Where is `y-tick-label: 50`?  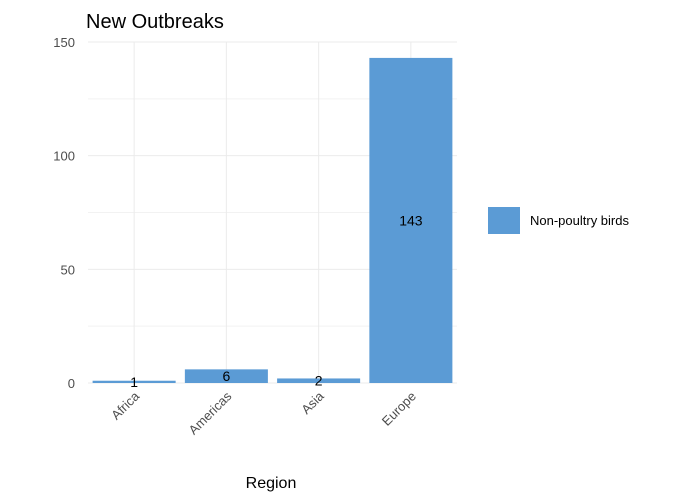 y-tick-label: 50 is located at coordinates (68, 269).